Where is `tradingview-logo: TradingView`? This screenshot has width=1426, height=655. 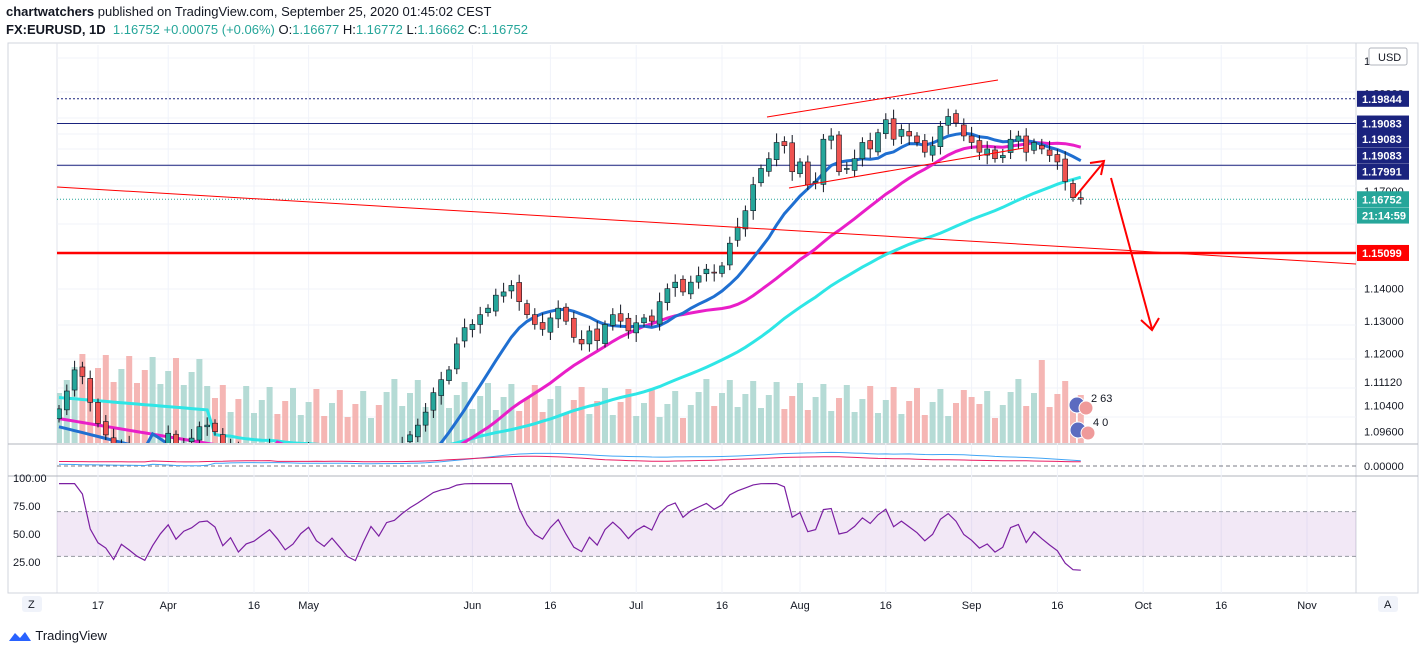
tradingview-logo: TradingView is located at coordinates (57, 636).